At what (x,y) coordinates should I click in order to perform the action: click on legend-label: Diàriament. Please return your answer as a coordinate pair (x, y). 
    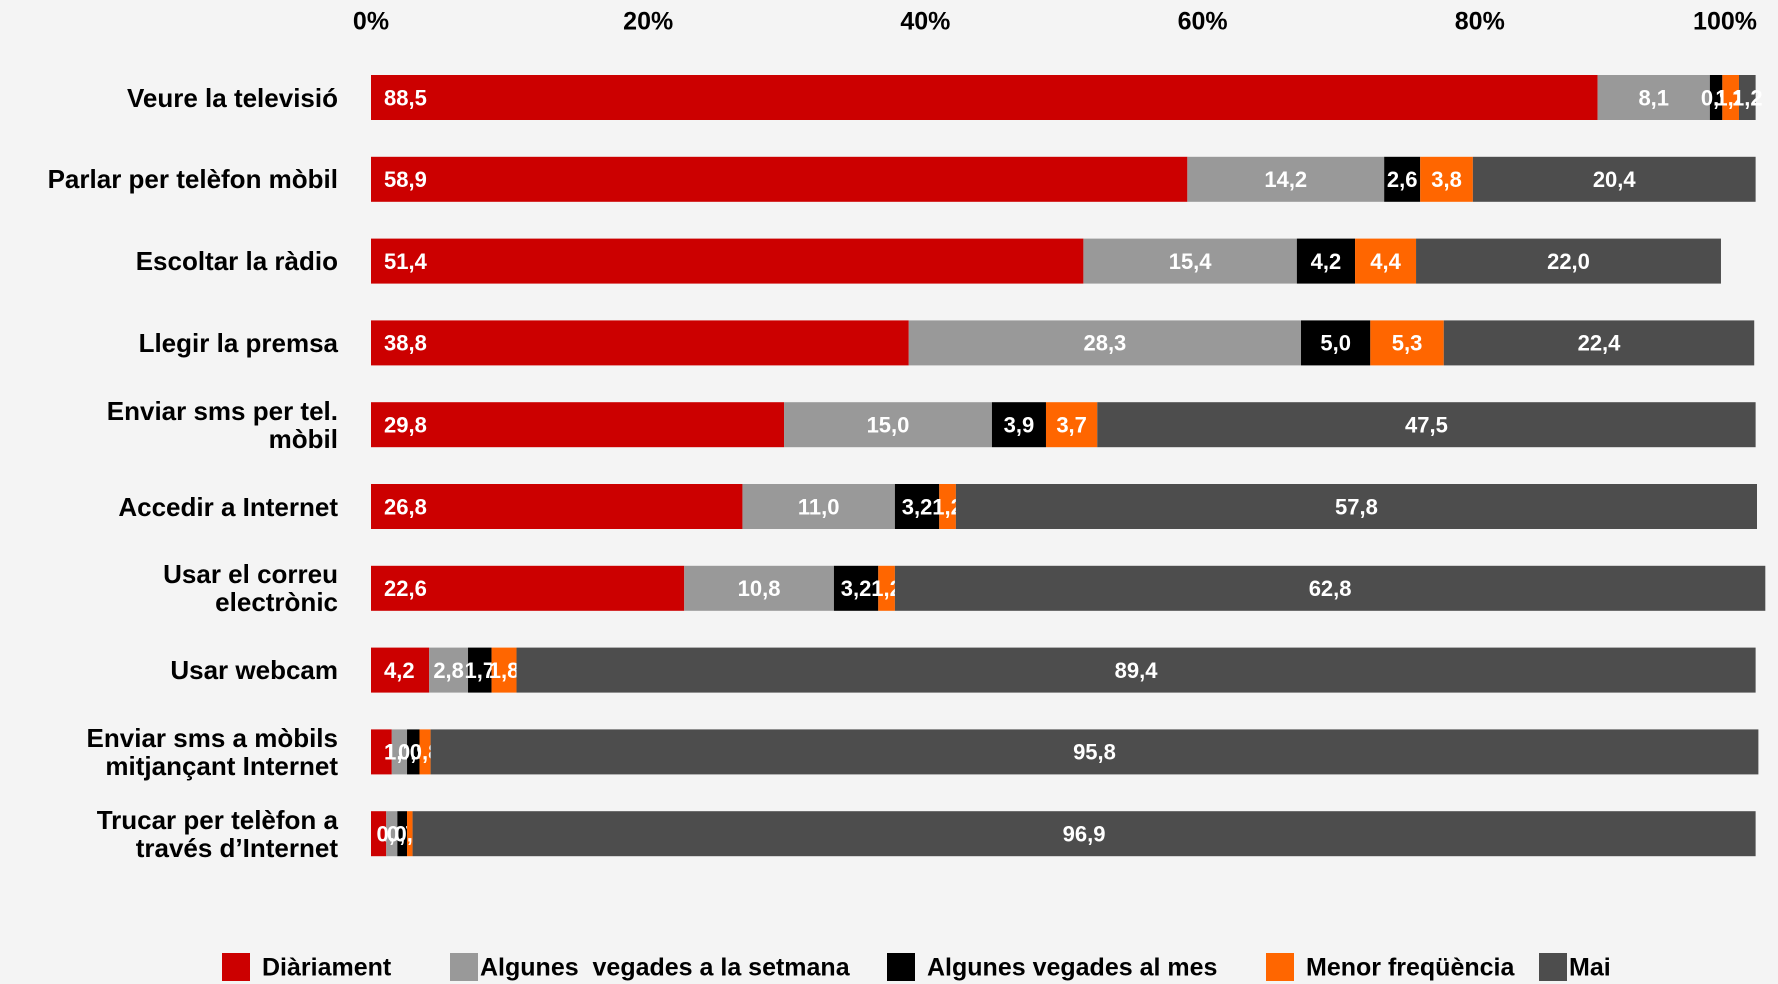
    Looking at the image, I should click on (327, 968).